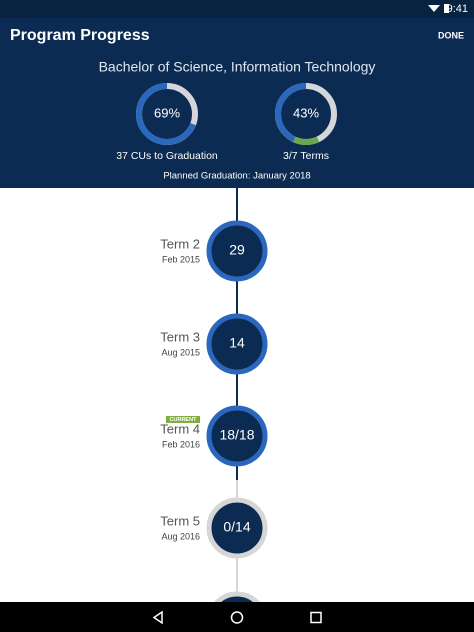  I want to click on page-title: Program Progress, so click(80, 35).